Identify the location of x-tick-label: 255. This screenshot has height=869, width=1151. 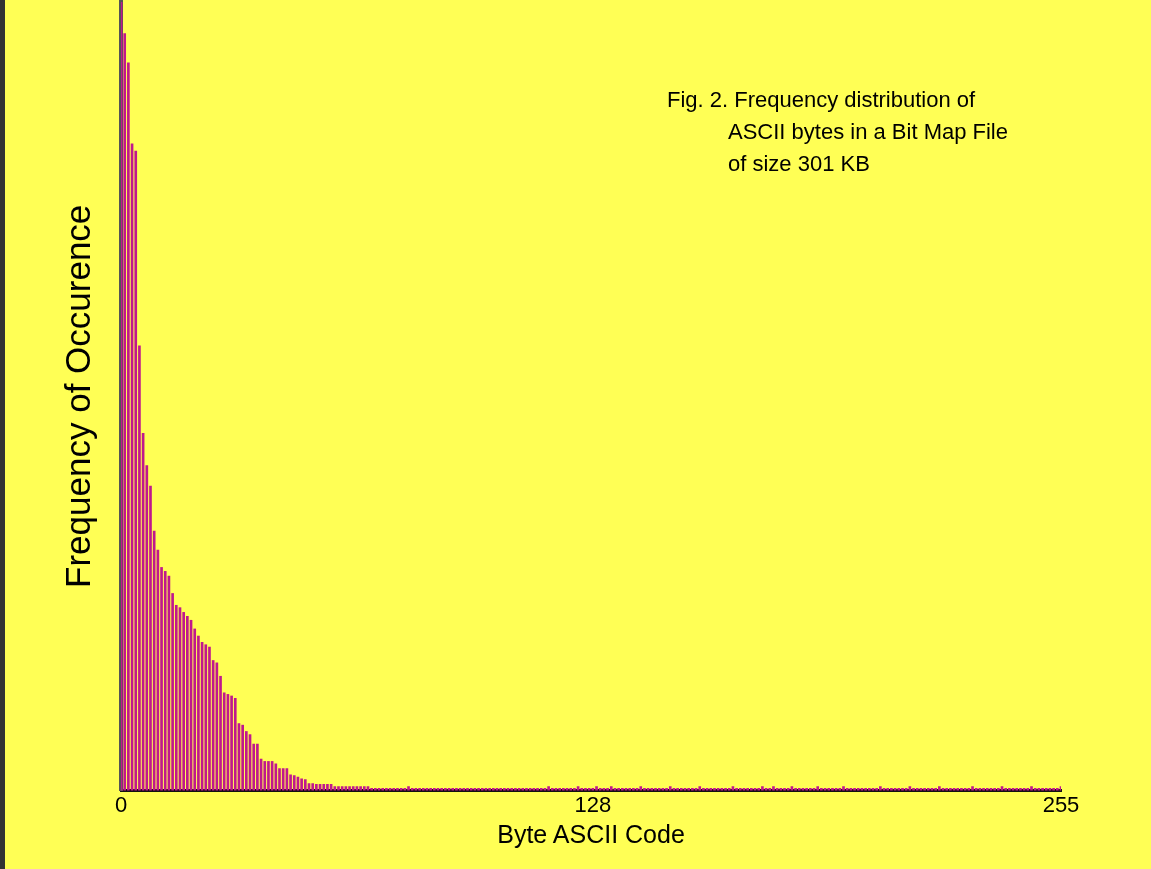
(1061, 804).